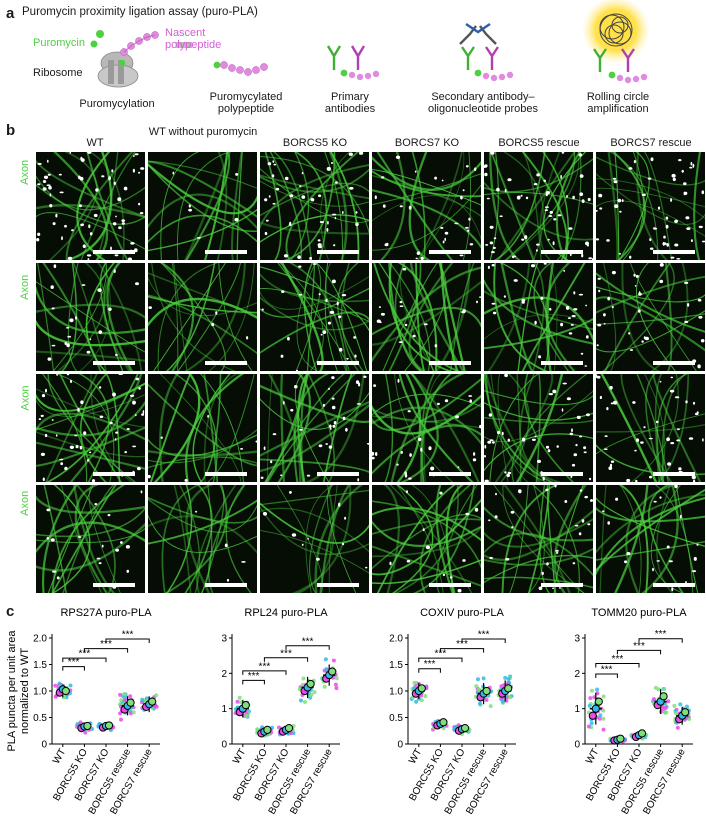 The width and height of the screenshot is (706, 839). I want to click on puromycin-label: Puromycin, so click(59, 43).